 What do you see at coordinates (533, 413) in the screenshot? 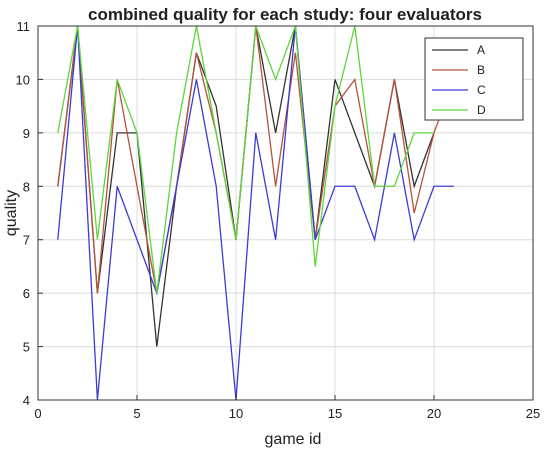
I see `x-tick-label: 25` at bounding box center [533, 413].